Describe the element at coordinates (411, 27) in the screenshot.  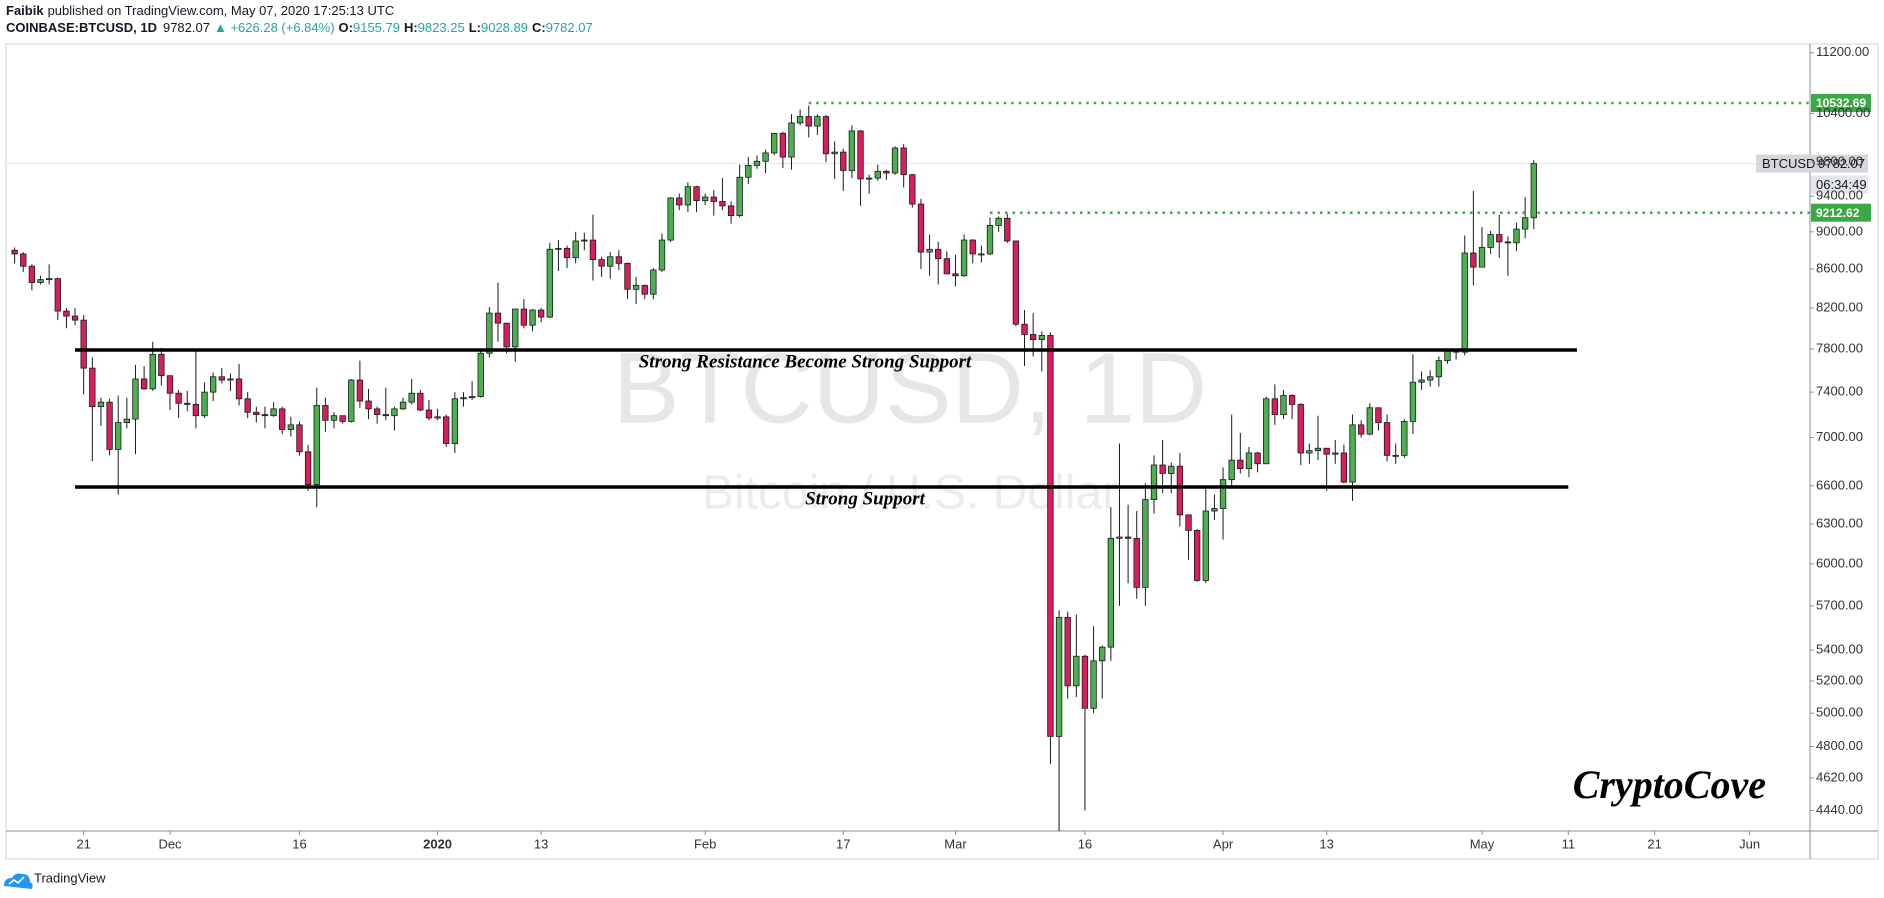
I see `ohlc-label: H:` at that location.